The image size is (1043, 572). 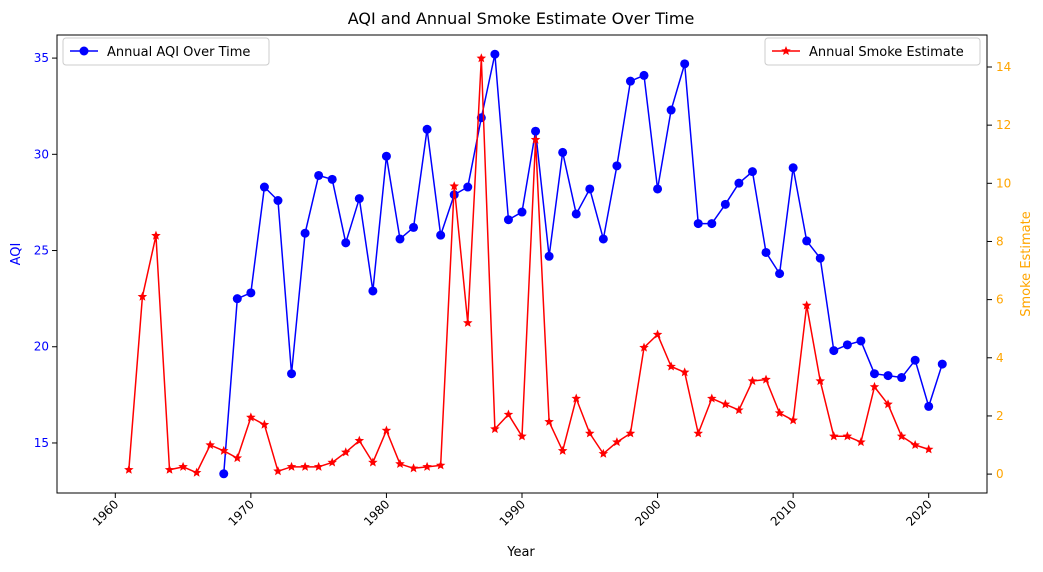 What do you see at coordinates (16, 254) in the screenshot?
I see `left-axis-label: AQI` at bounding box center [16, 254].